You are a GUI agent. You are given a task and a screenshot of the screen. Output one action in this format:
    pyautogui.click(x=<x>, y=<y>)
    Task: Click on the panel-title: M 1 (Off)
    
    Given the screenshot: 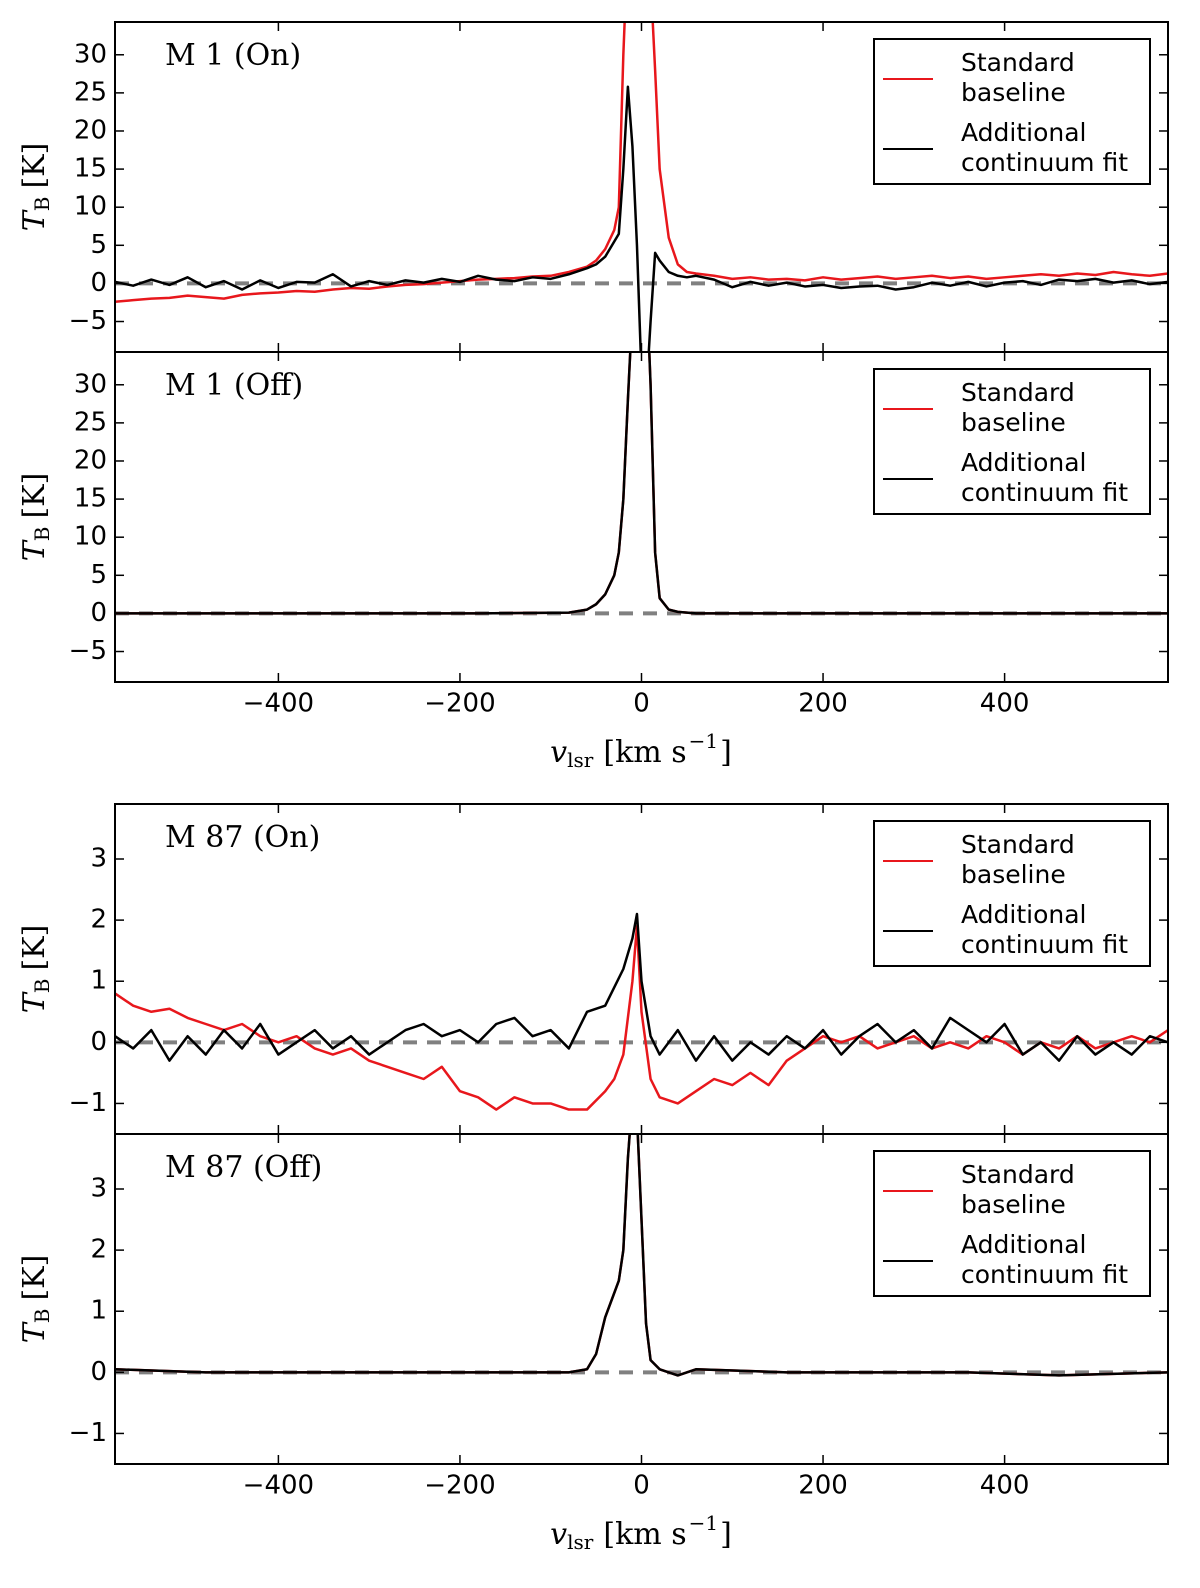 What is the action you would take?
    pyautogui.click(x=234, y=385)
    